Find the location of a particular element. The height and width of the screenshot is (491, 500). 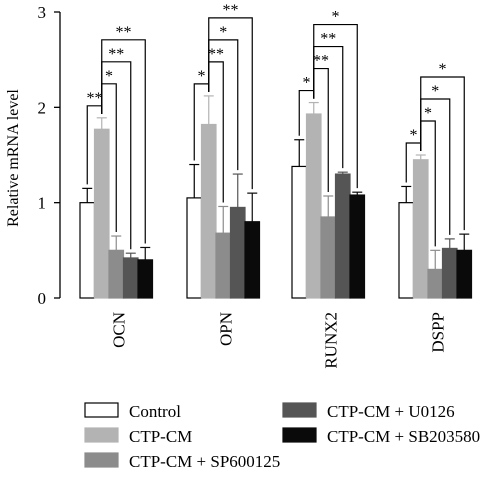

y-tick-label: 3 is located at coordinates (42, 12).